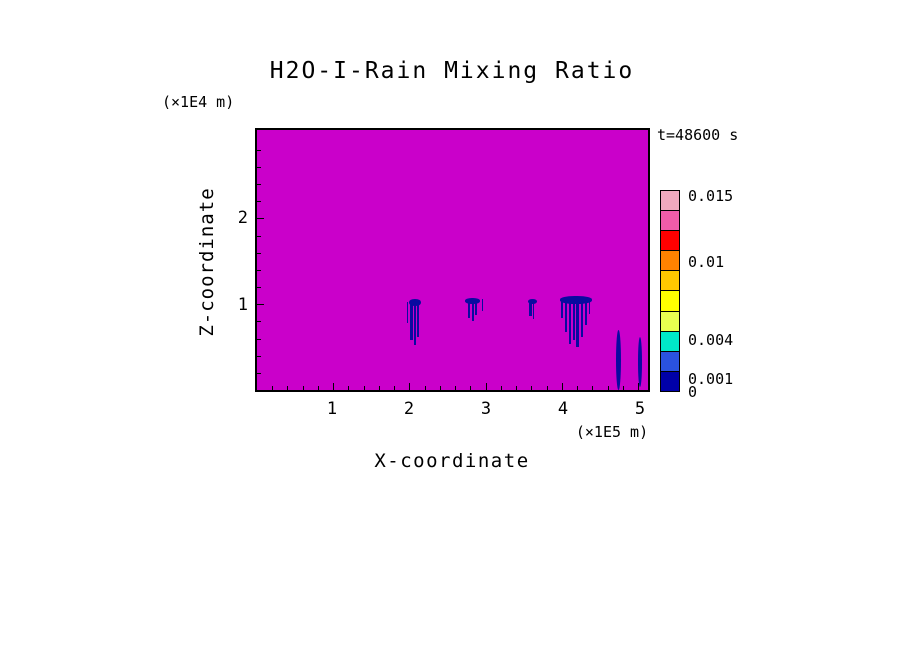 This screenshot has height=654, width=904. Describe the element at coordinates (711, 339) in the screenshot. I see `colorbar-label: 0.004` at that location.